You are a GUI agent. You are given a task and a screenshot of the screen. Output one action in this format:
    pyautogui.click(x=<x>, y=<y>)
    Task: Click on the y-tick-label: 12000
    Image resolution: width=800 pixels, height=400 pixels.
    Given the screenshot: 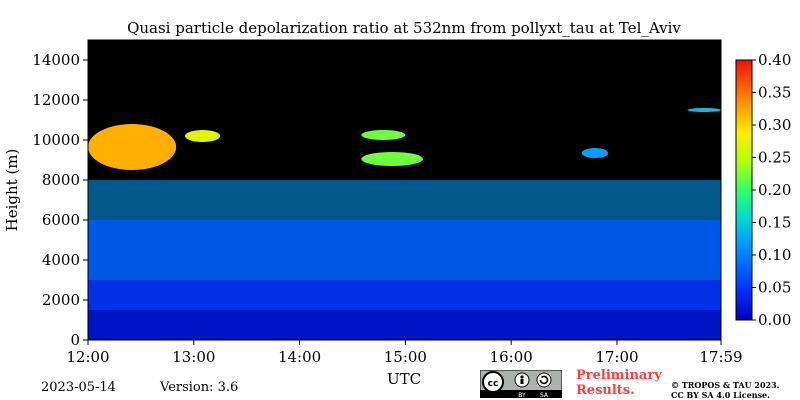 What is the action you would take?
    pyautogui.click(x=56, y=100)
    